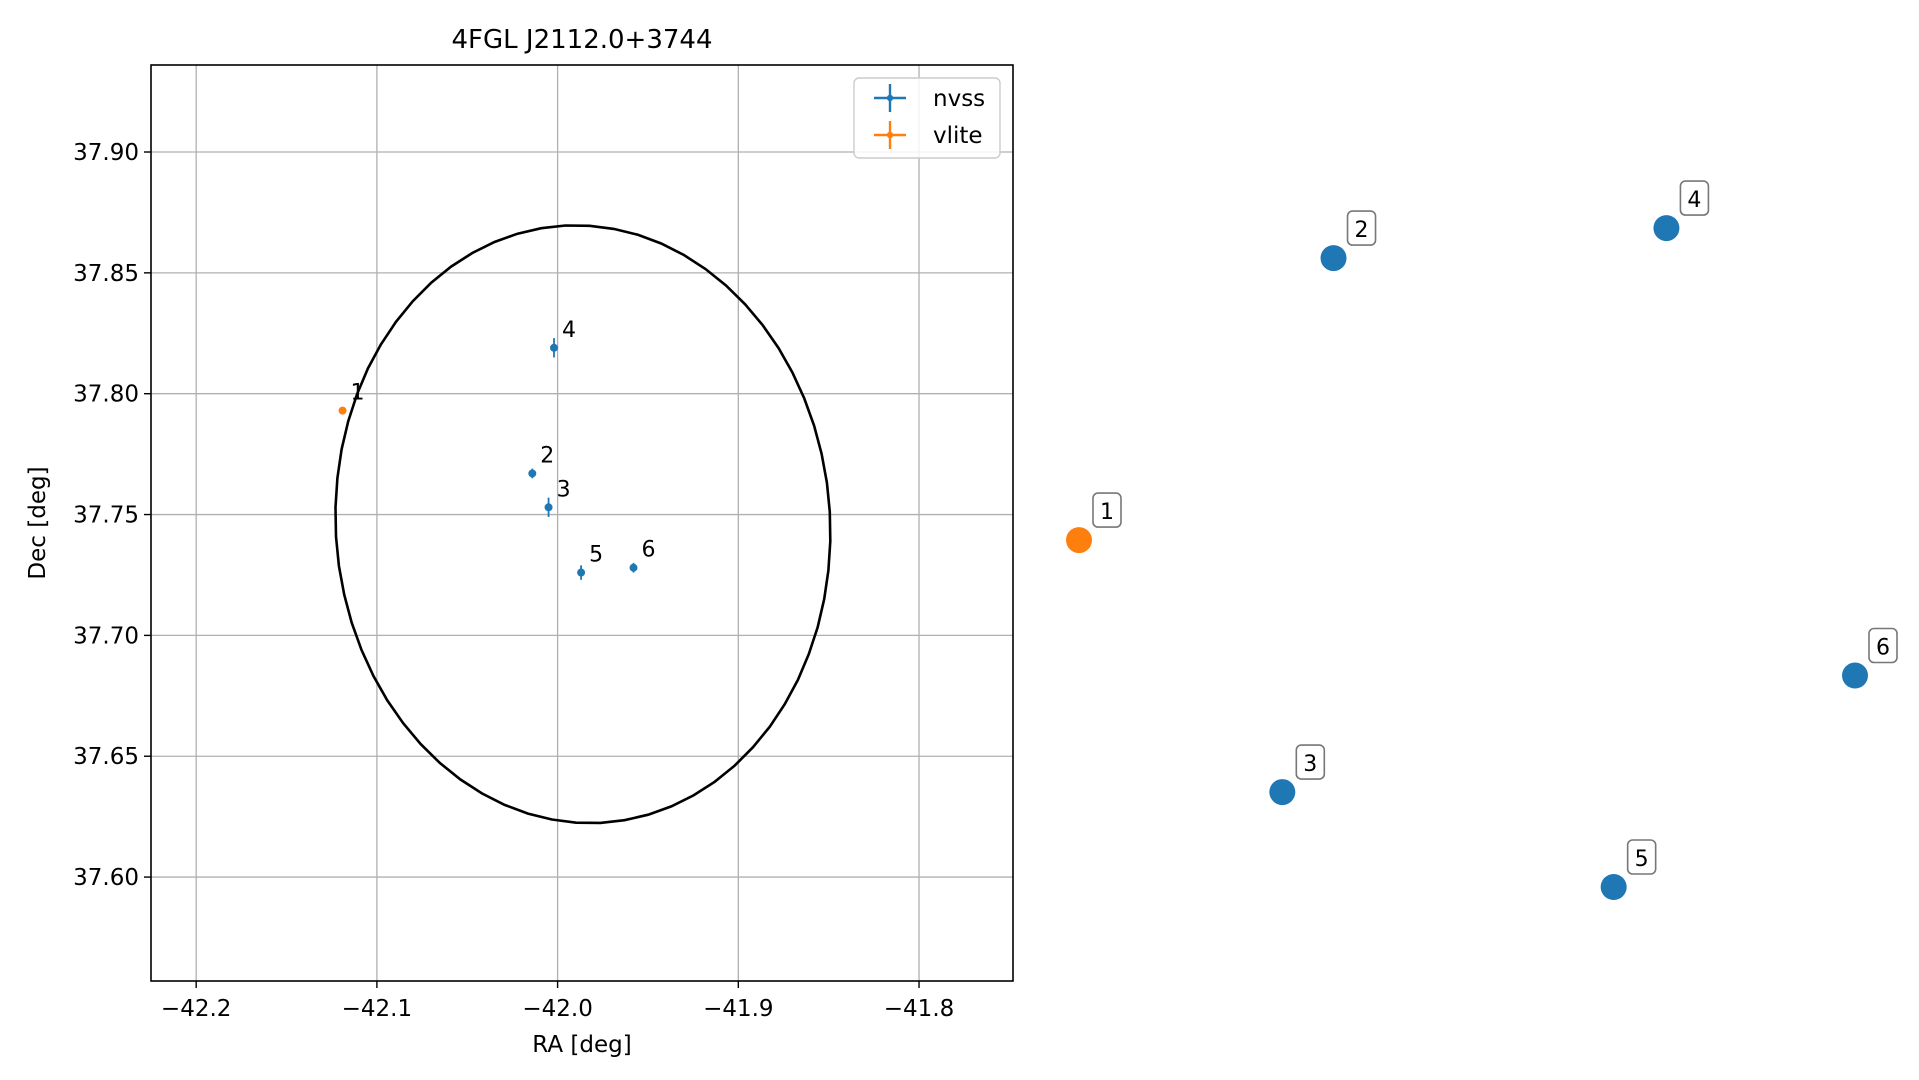 Image resolution: width=1919 pixels, height=1080 pixels. Describe the element at coordinates (919, 1009) in the screenshot. I see `x-tick-label: −41.8` at that location.